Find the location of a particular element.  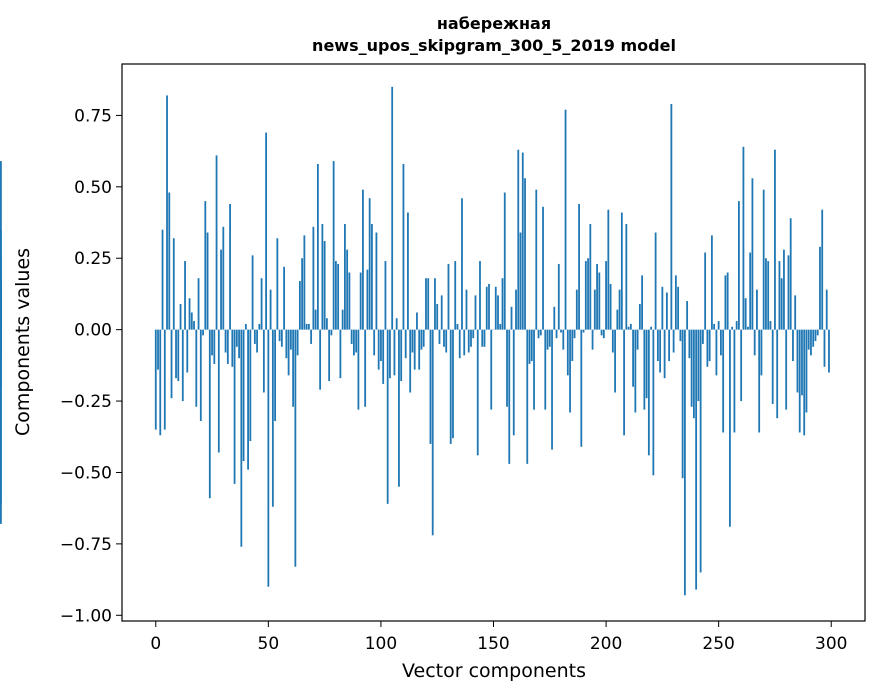

y-axis-ticks: 0.75 0.50 0.25 0.00 −0.25 −0.50 −0.75 −1.00 is located at coordinates (91, 366).